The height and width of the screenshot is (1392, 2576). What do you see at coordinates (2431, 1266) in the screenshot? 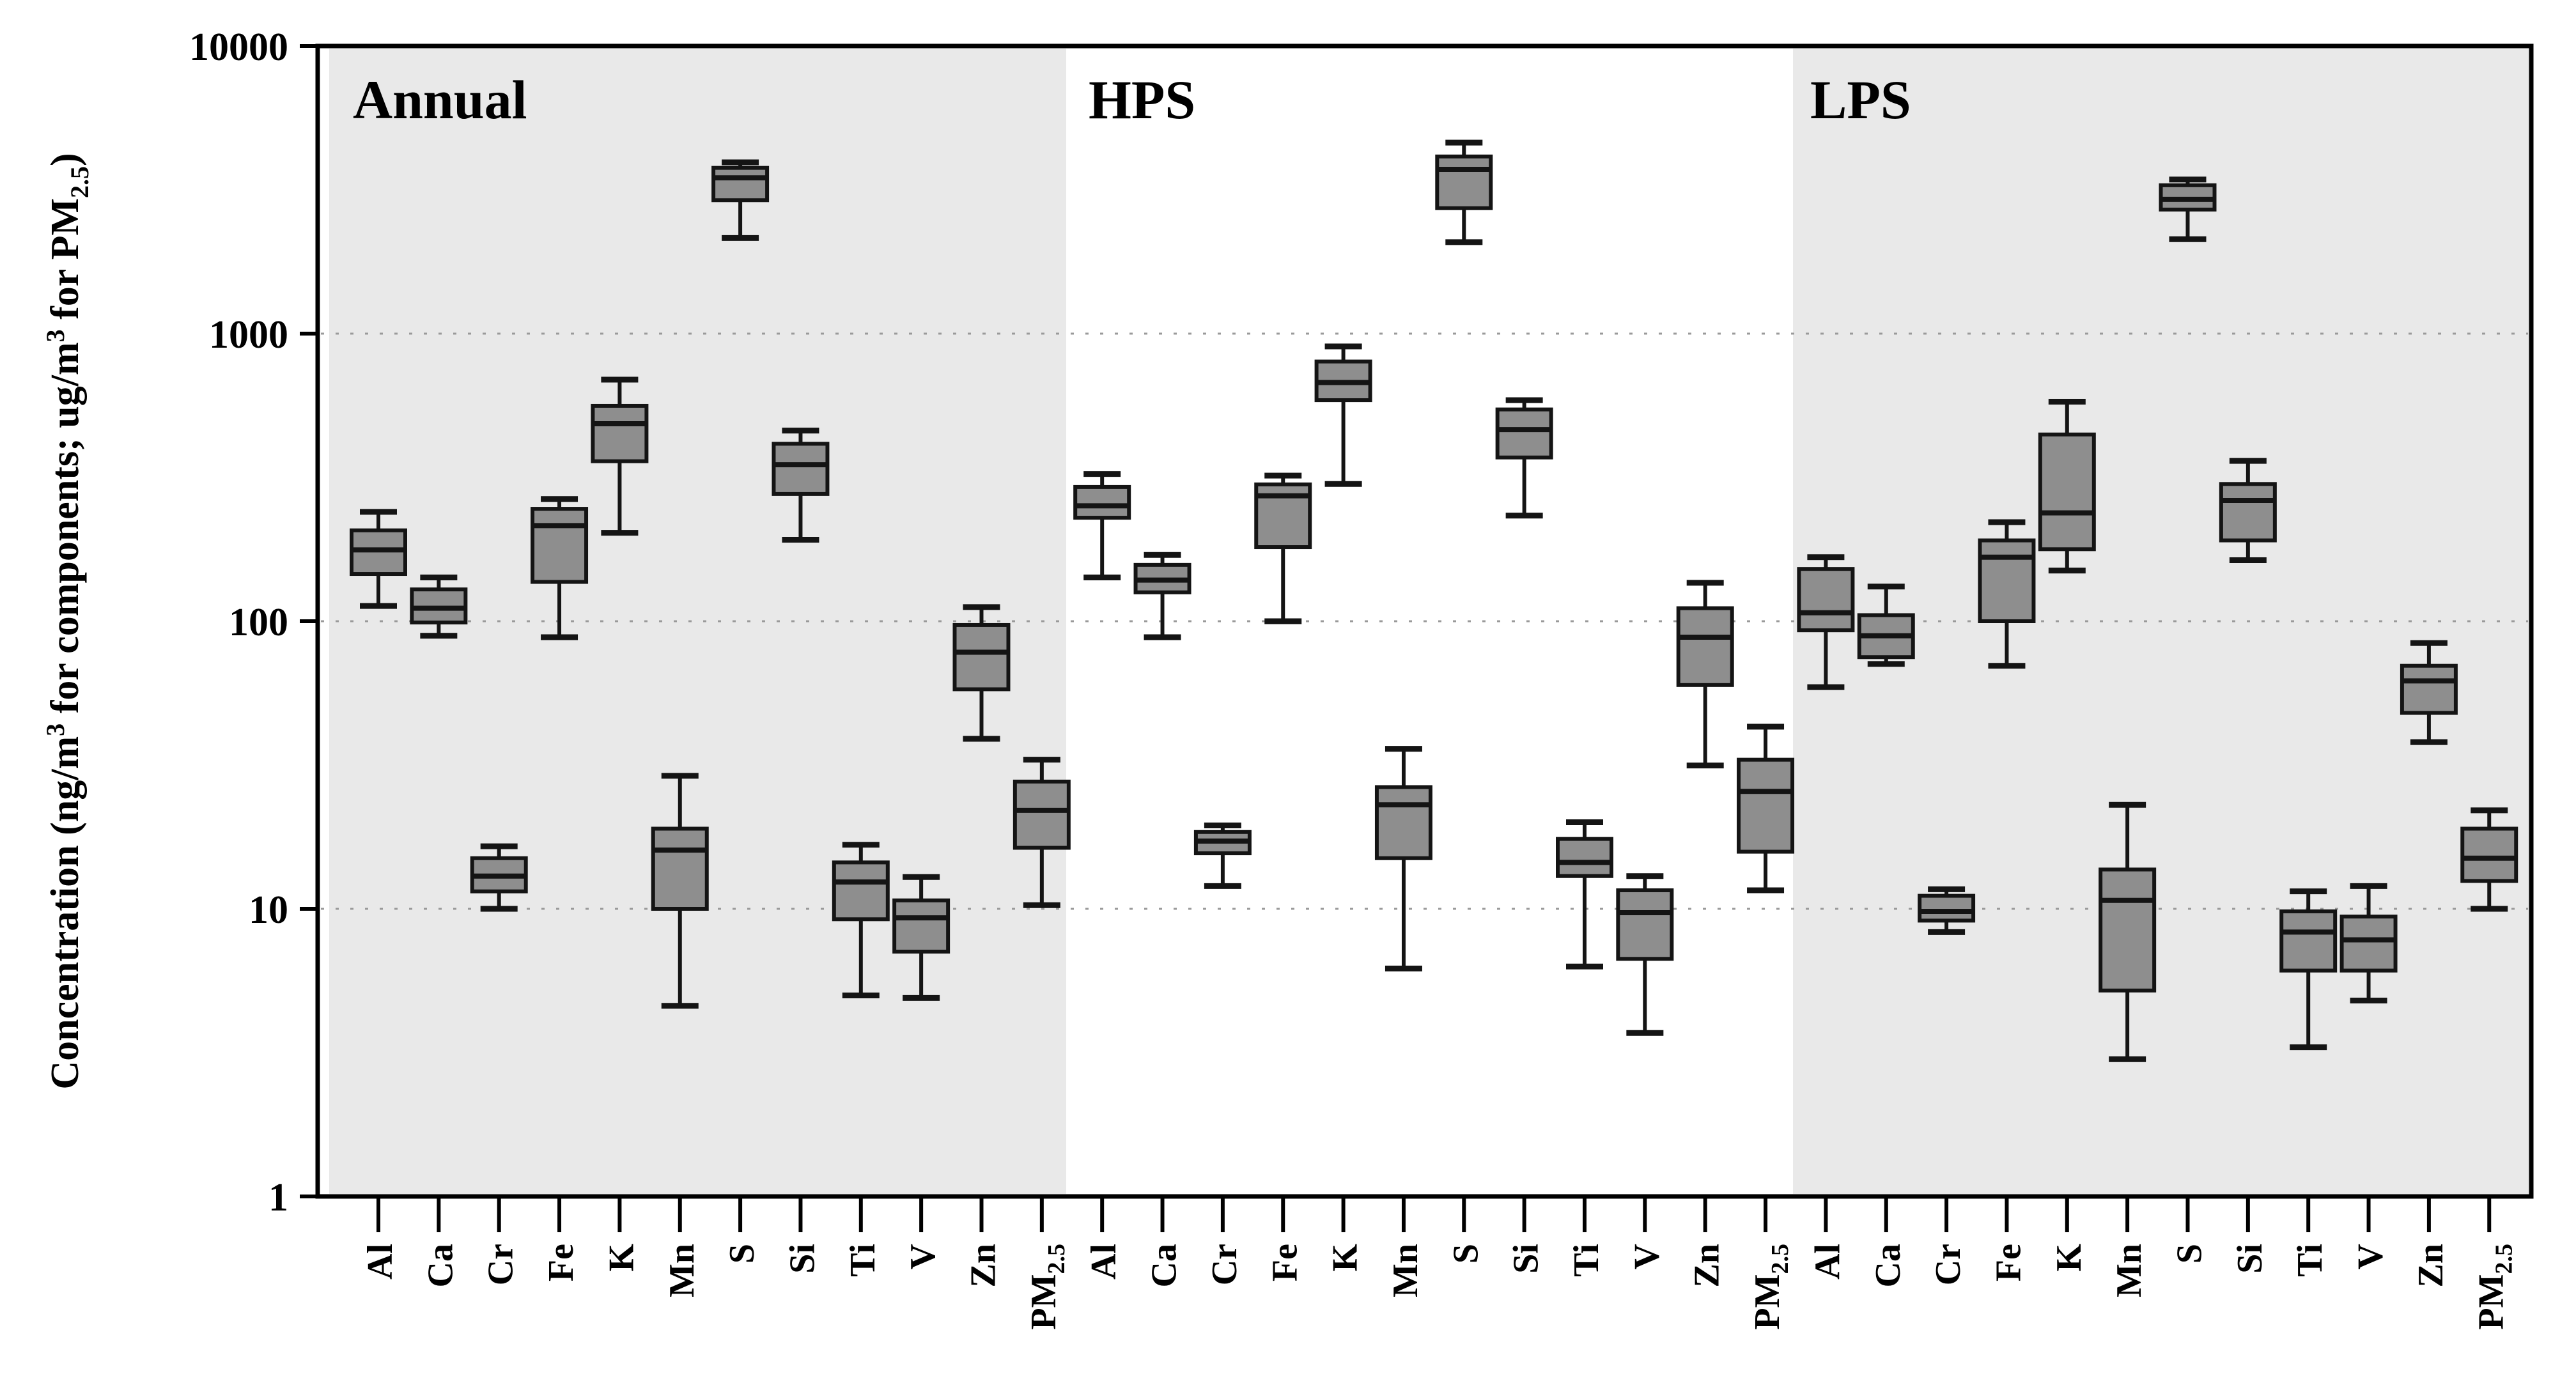
I see `x-label-lps-zn: Zn` at bounding box center [2431, 1266].